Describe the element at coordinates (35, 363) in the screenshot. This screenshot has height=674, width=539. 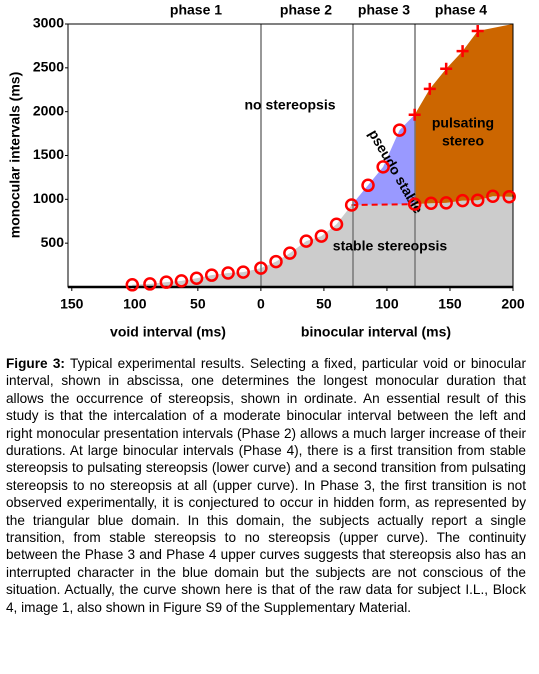
I see `caption-label: Figure 3:` at that location.